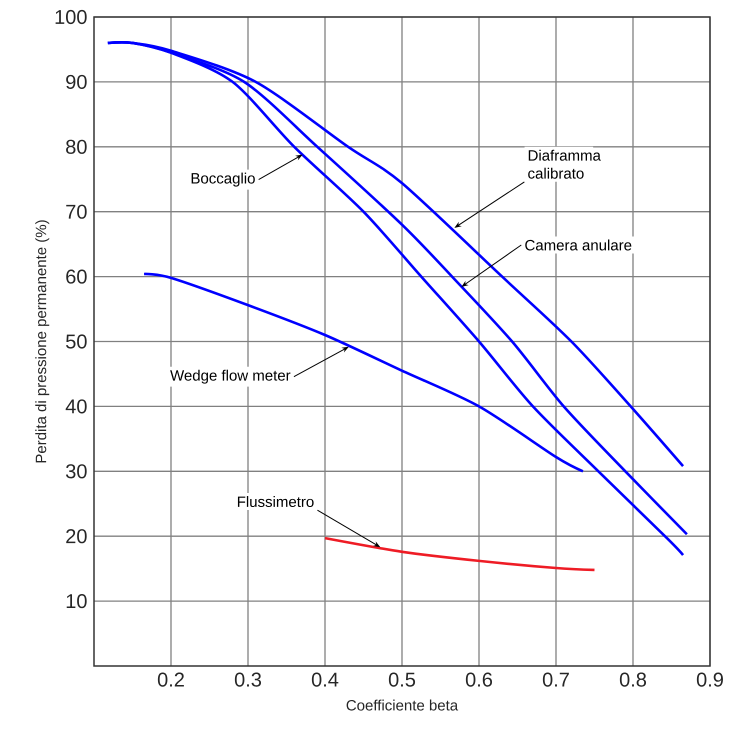 This screenshot has height=729, width=736. What do you see at coordinates (76, 471) in the screenshot?
I see `y-tick-label: 30` at bounding box center [76, 471].